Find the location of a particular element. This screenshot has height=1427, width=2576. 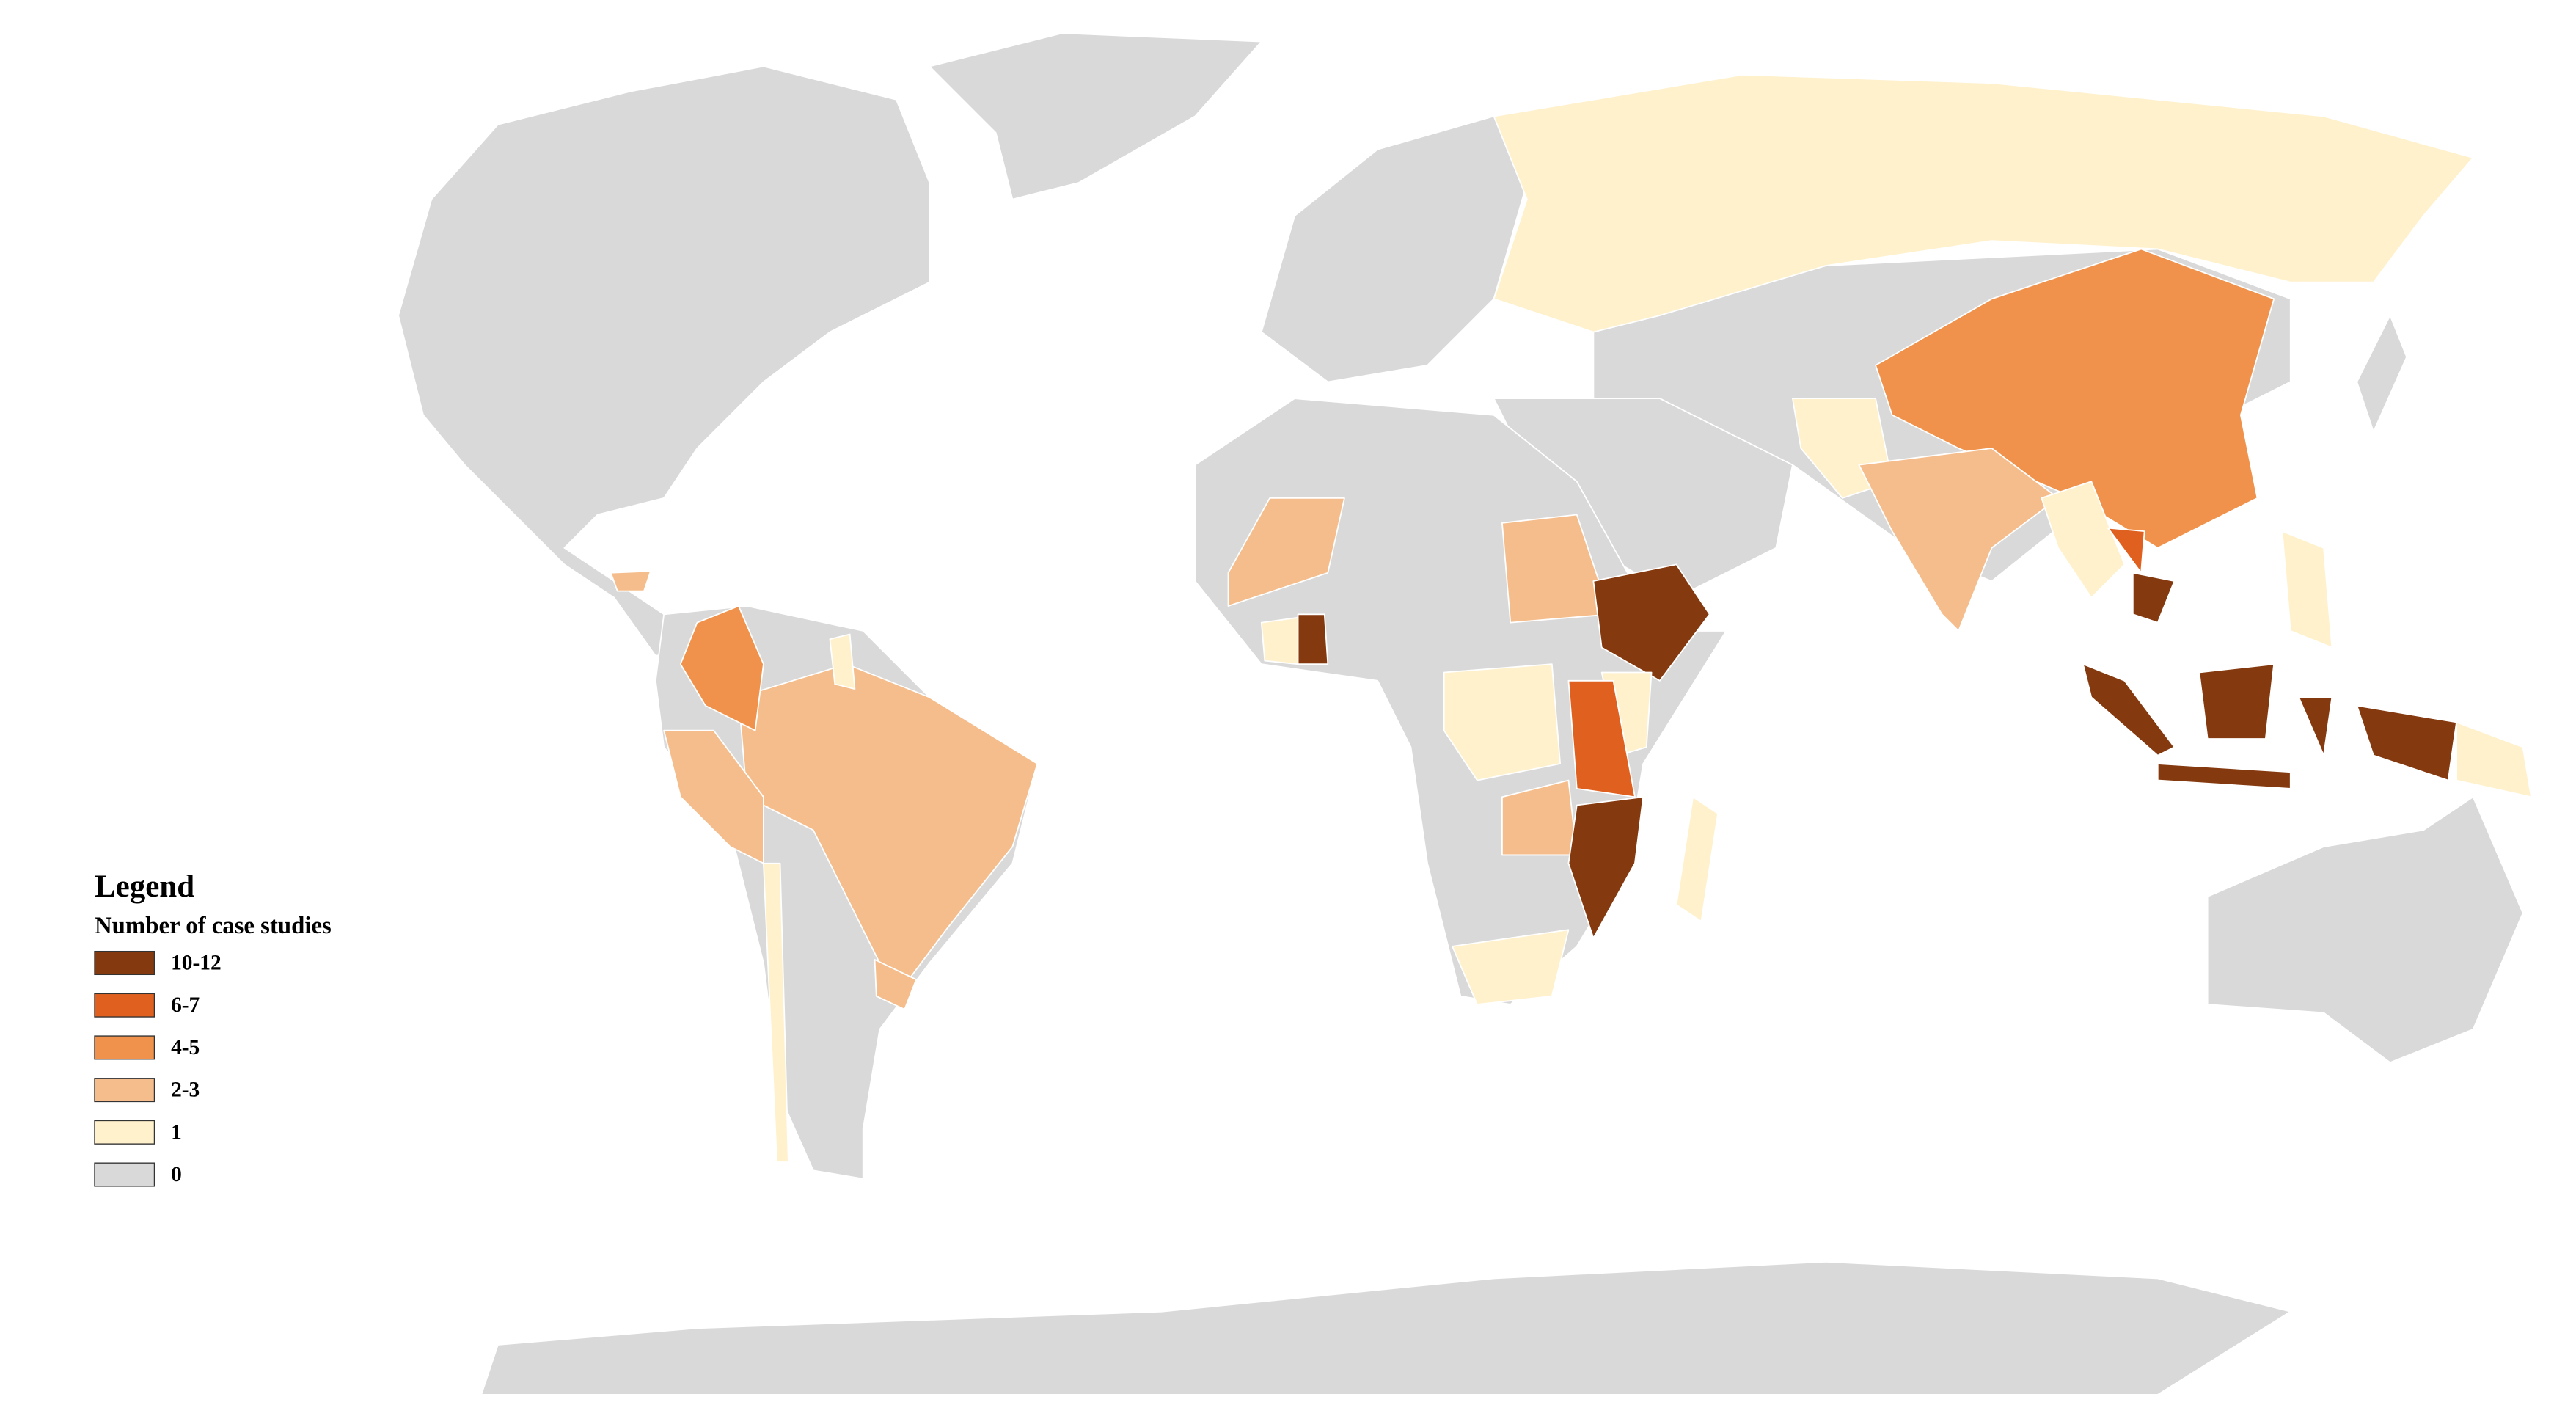

mali is located at coordinates (1286, 552).